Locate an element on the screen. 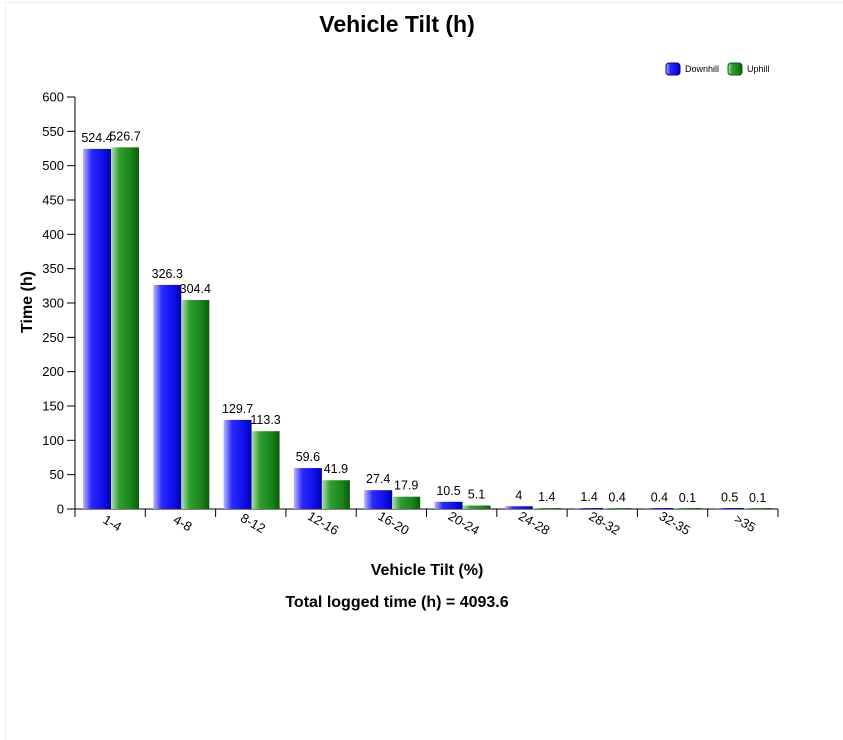 This screenshot has height=740, width=843. y-tick-label: 350 is located at coordinates (53, 268).